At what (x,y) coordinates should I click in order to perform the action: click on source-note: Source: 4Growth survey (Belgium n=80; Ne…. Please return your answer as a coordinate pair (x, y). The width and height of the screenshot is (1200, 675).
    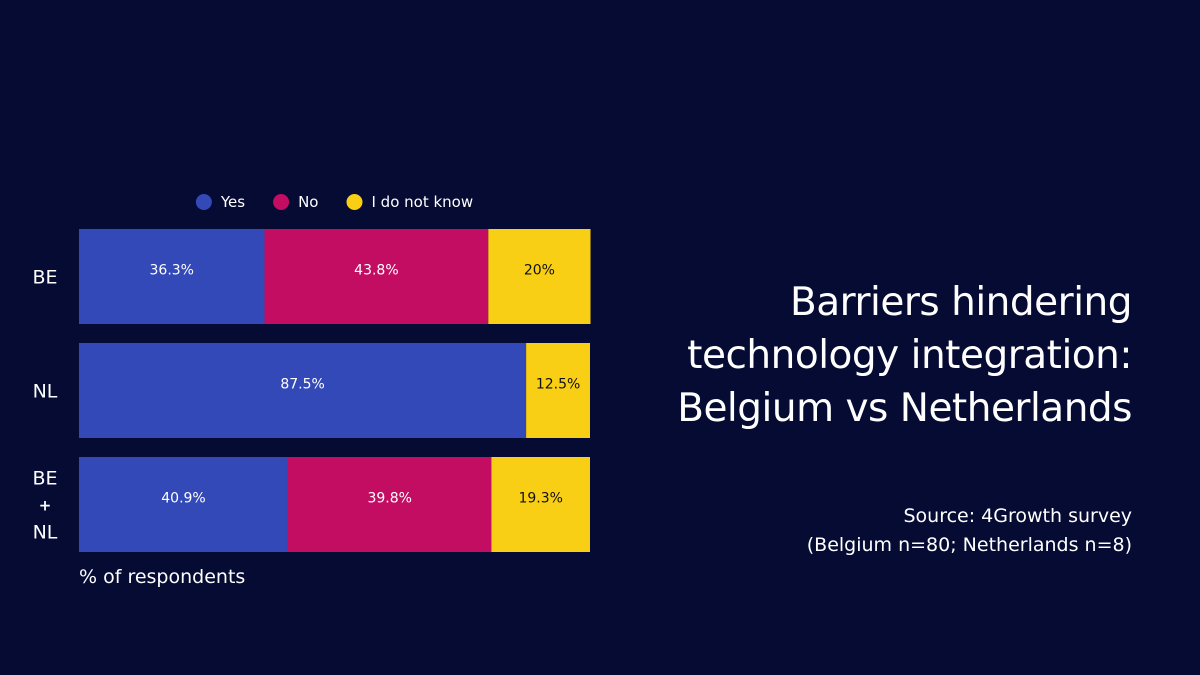
    Looking at the image, I should click on (872, 531).